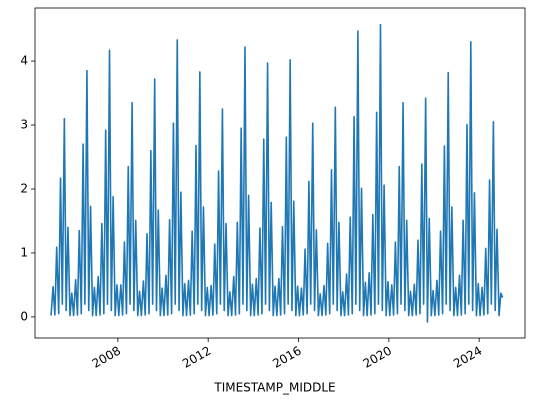 The image size is (534, 405). What do you see at coordinates (24, 188) in the screenshot?
I see `y-tick-label: 2` at bounding box center [24, 188].